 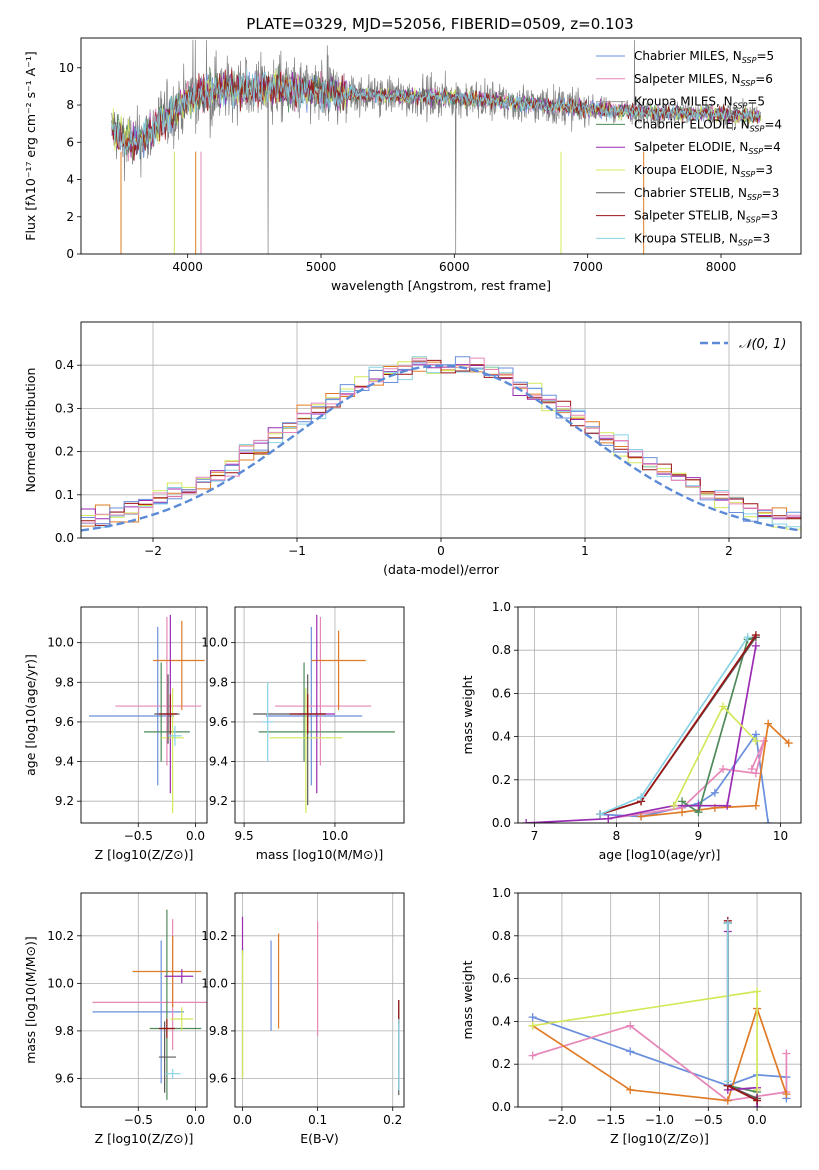 What do you see at coordinates (703, 171) in the screenshot?
I see `legend-label: Kroupa ELODIE, NSSP=3` at bounding box center [703, 171].